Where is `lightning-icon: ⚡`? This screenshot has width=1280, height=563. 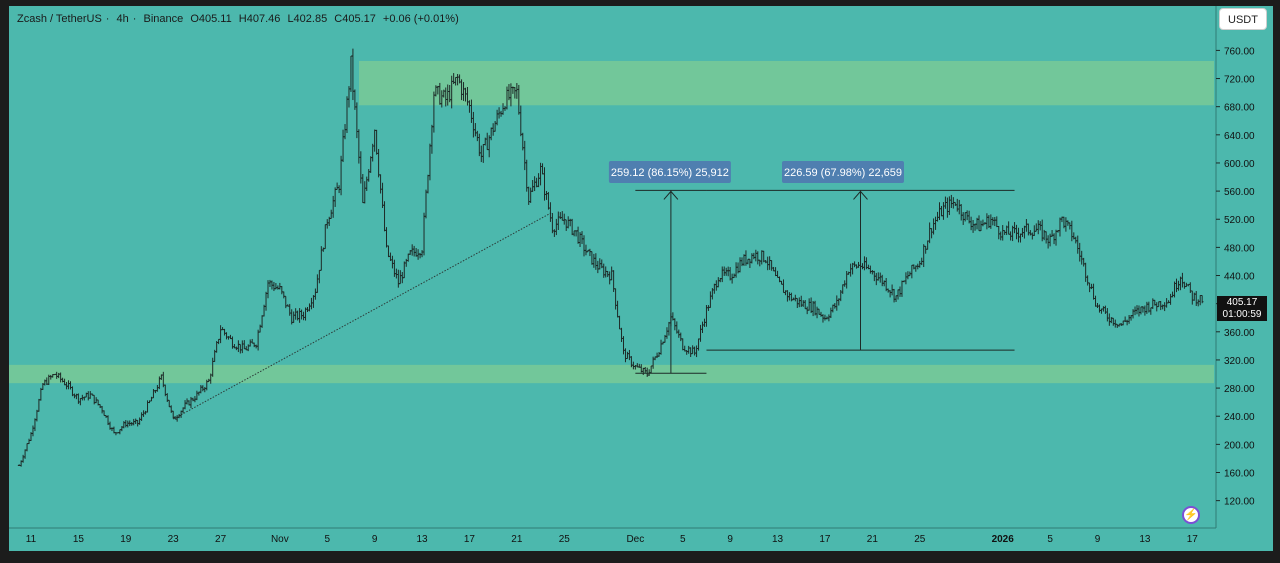
lightning-icon: ⚡ is located at coordinates (1191, 515).